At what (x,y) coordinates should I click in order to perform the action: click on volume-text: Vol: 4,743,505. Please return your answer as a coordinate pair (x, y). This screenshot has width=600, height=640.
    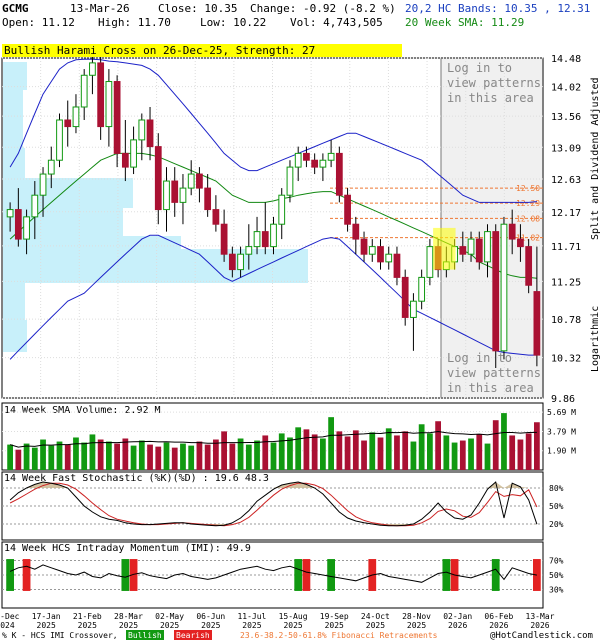
    Looking at the image, I should click on (336, 22).